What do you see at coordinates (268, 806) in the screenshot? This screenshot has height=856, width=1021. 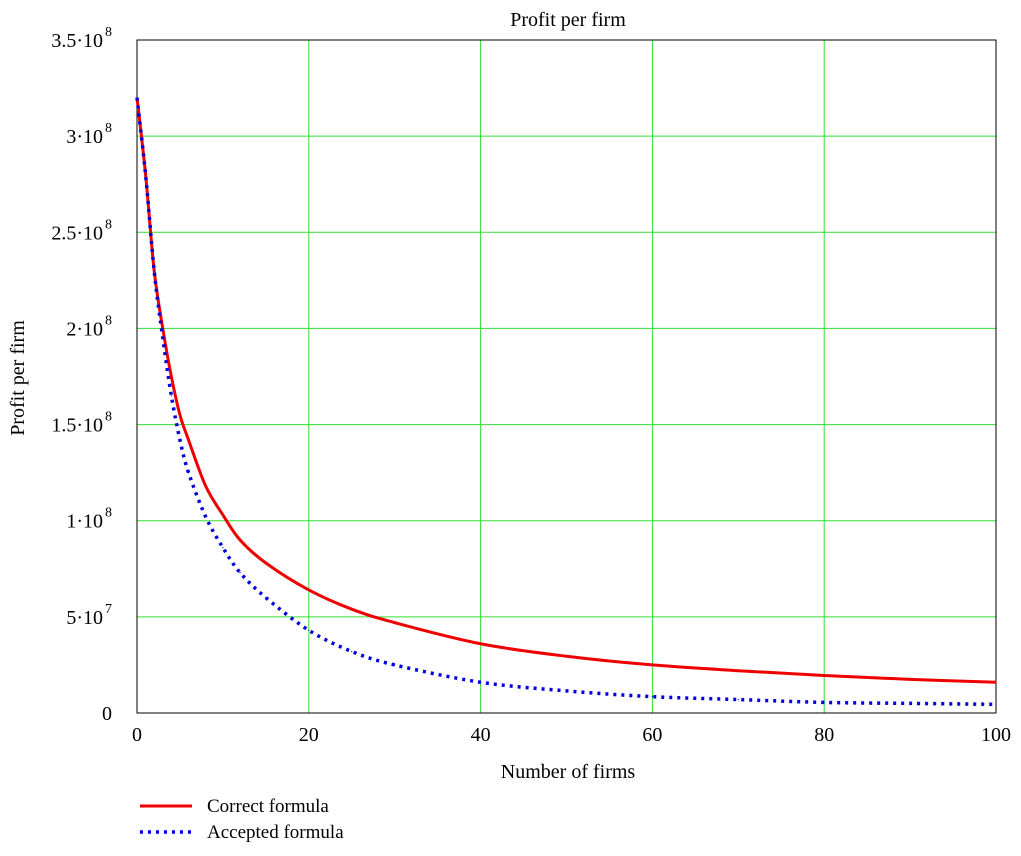 I see `legend-label-0: Correct formula` at bounding box center [268, 806].